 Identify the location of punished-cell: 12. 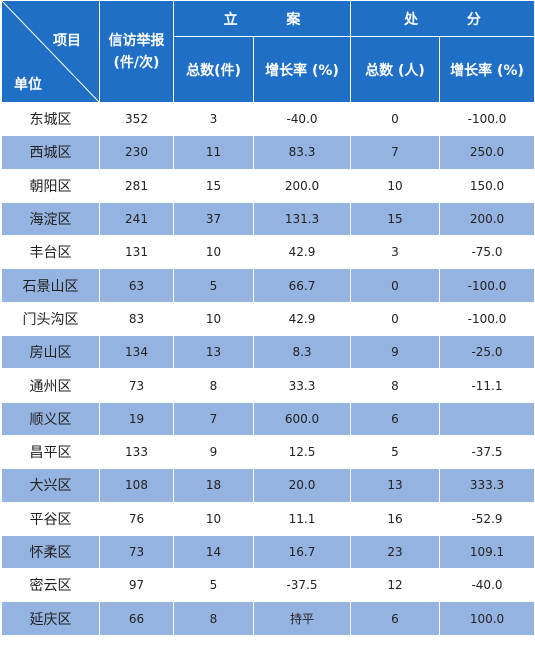
(395, 585).